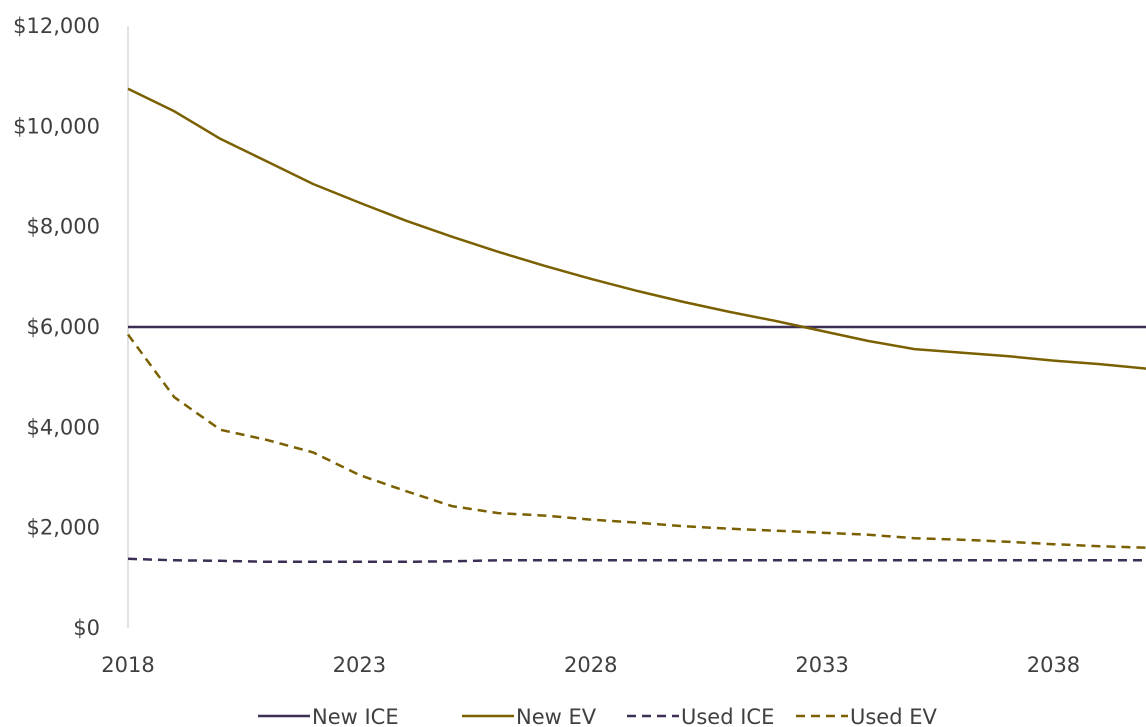  I want to click on y-tick-label: $12,000, so click(56, 26).